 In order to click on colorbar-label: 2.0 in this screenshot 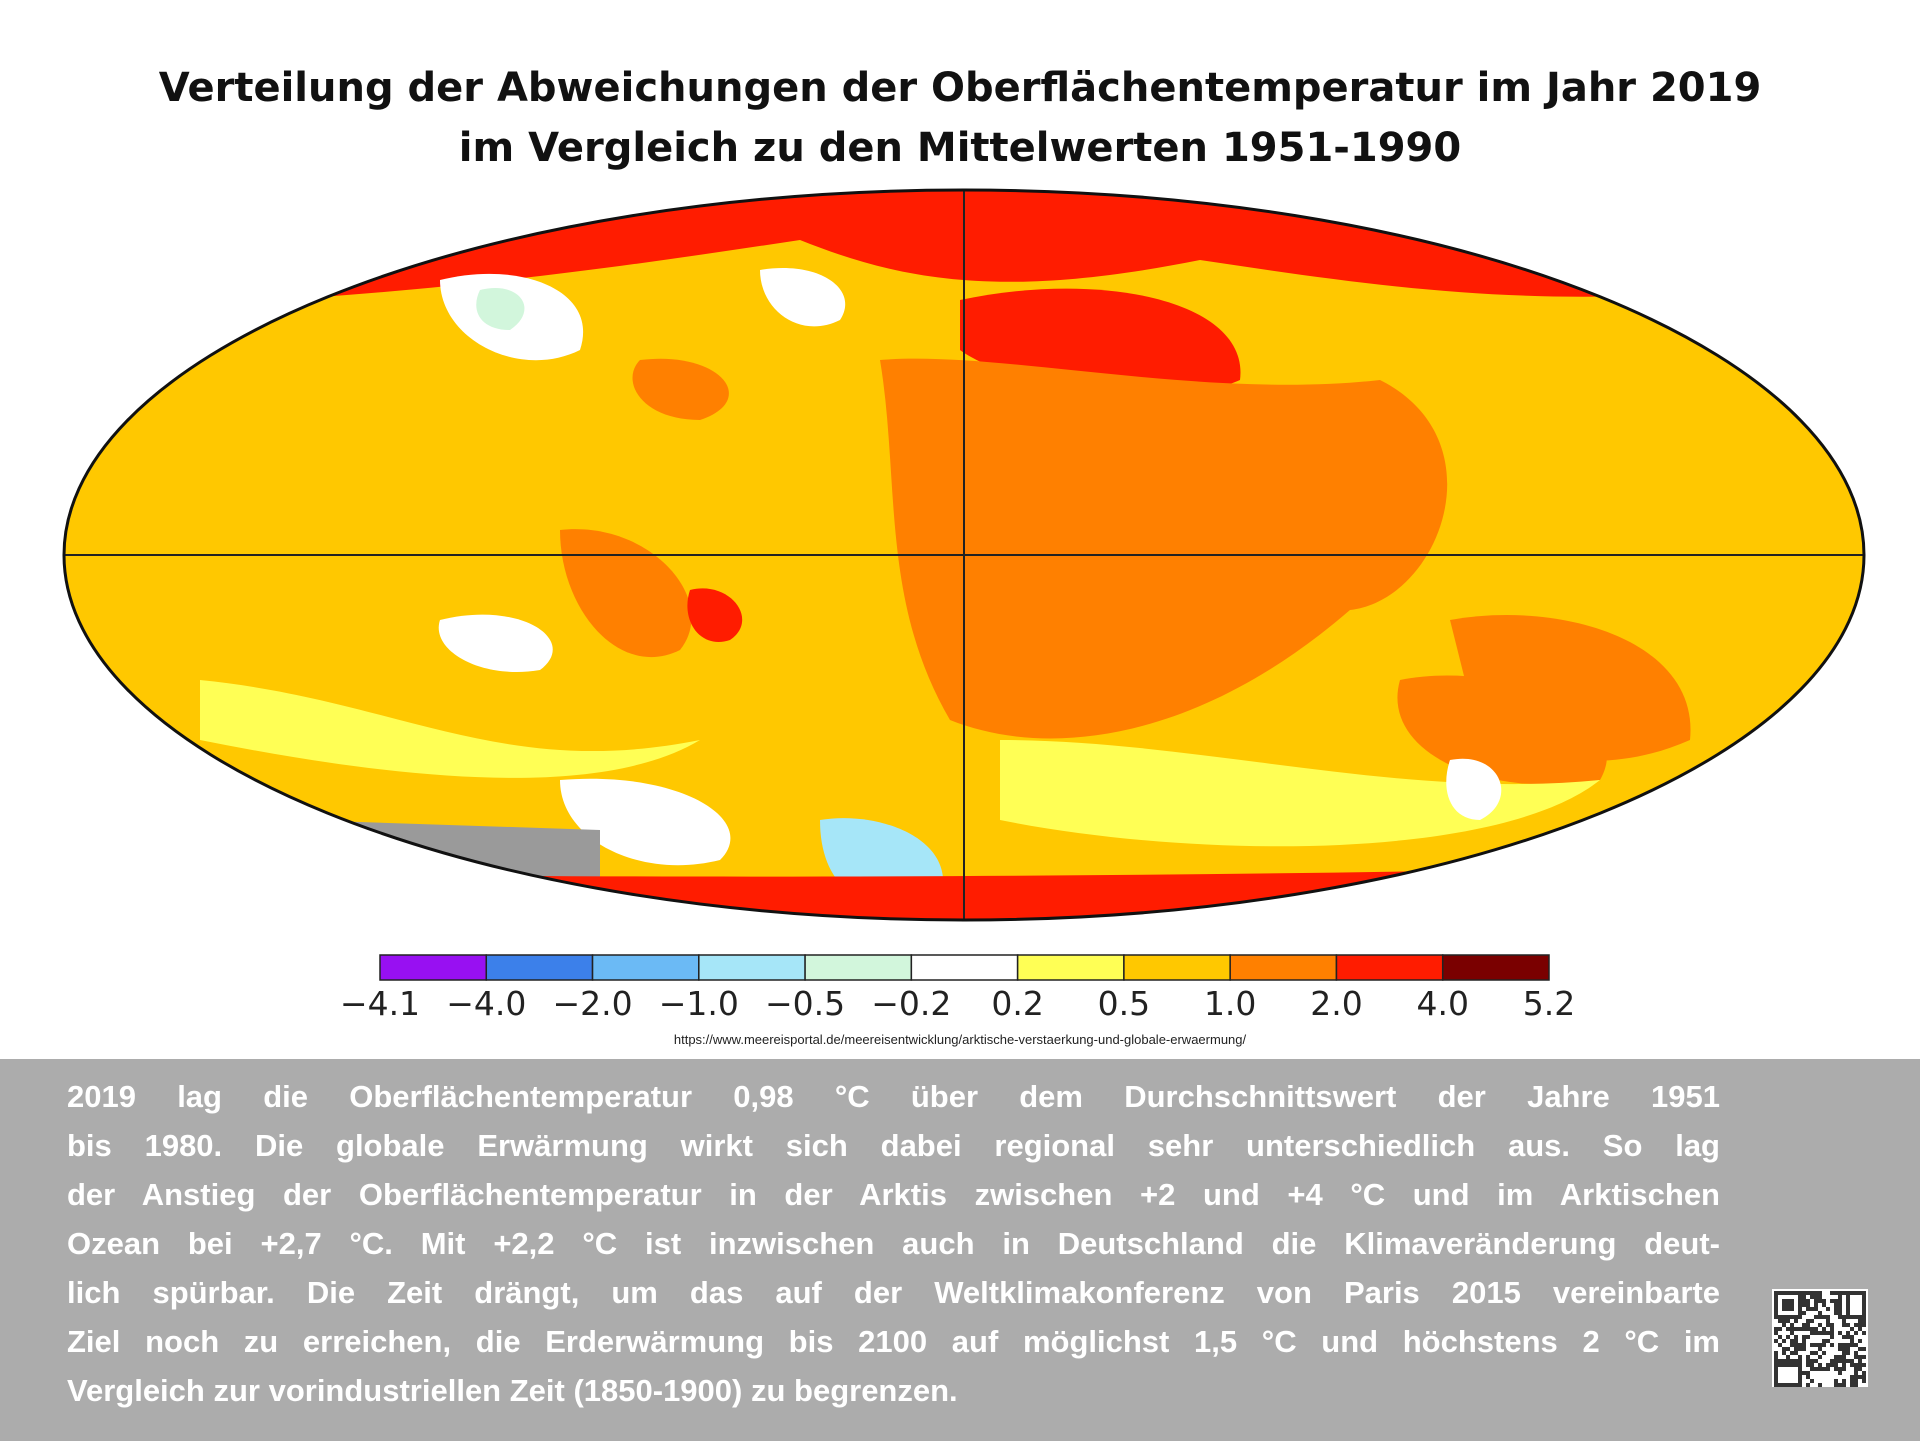, I will do `click(1336, 1002)`.